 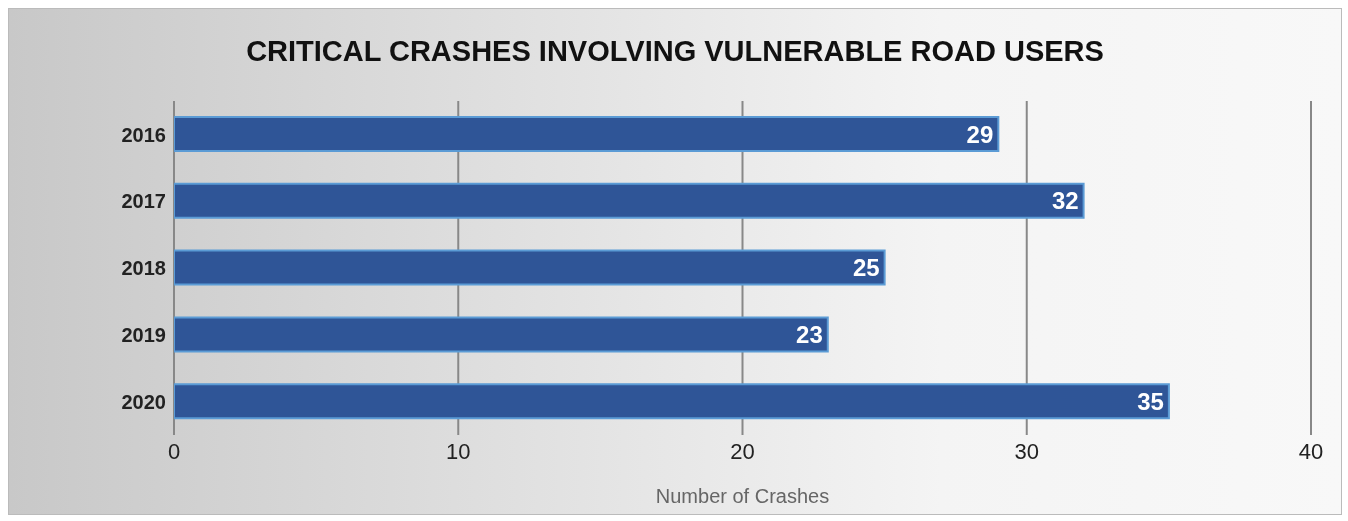 What do you see at coordinates (174, 451) in the screenshot?
I see `x-tick-label: 0` at bounding box center [174, 451].